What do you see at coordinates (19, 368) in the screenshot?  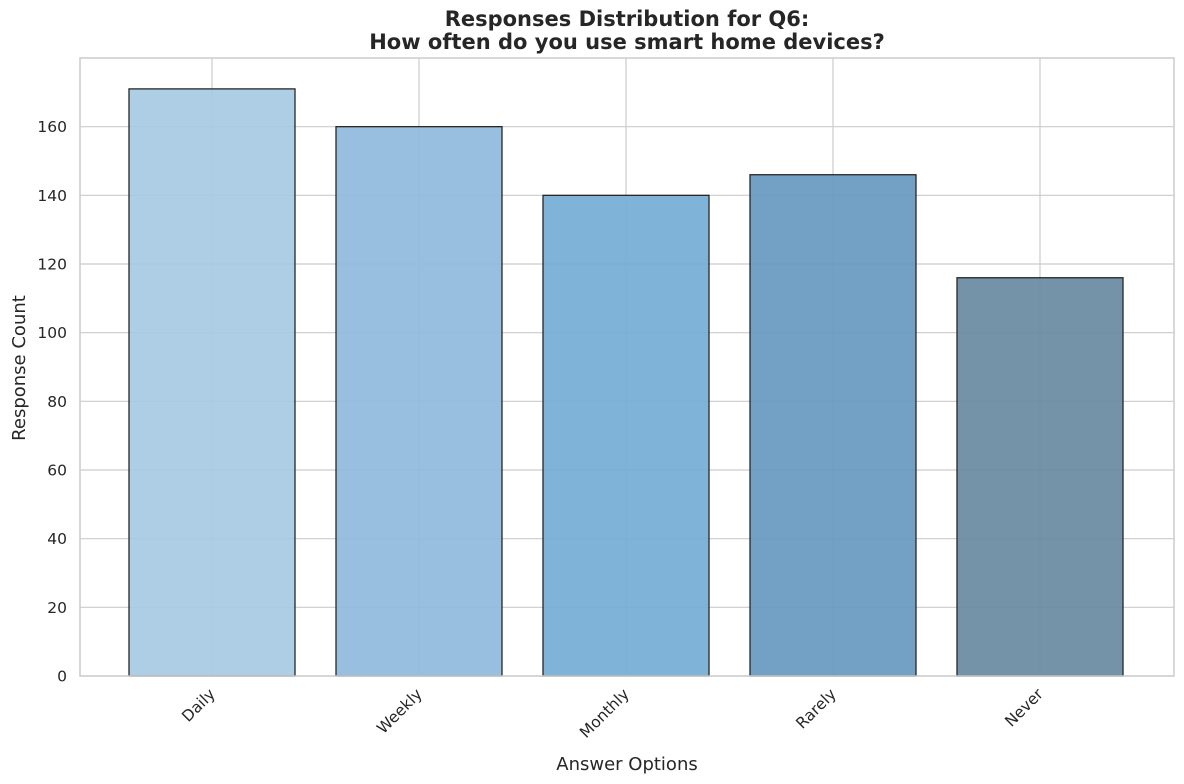 I see `y-axis-label: Response Count` at bounding box center [19, 368].